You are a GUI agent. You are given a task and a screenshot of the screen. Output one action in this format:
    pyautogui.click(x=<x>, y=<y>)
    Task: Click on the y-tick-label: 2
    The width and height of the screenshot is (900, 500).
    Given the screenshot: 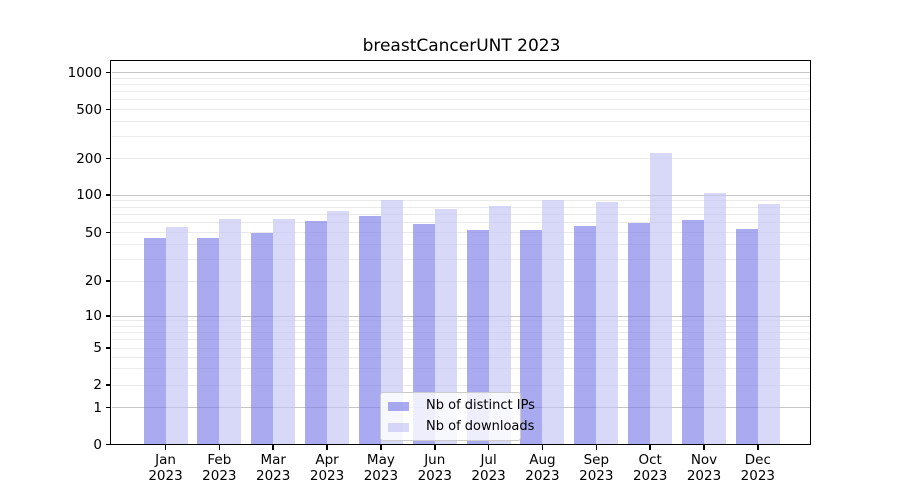 What is the action you would take?
    pyautogui.click(x=97, y=385)
    